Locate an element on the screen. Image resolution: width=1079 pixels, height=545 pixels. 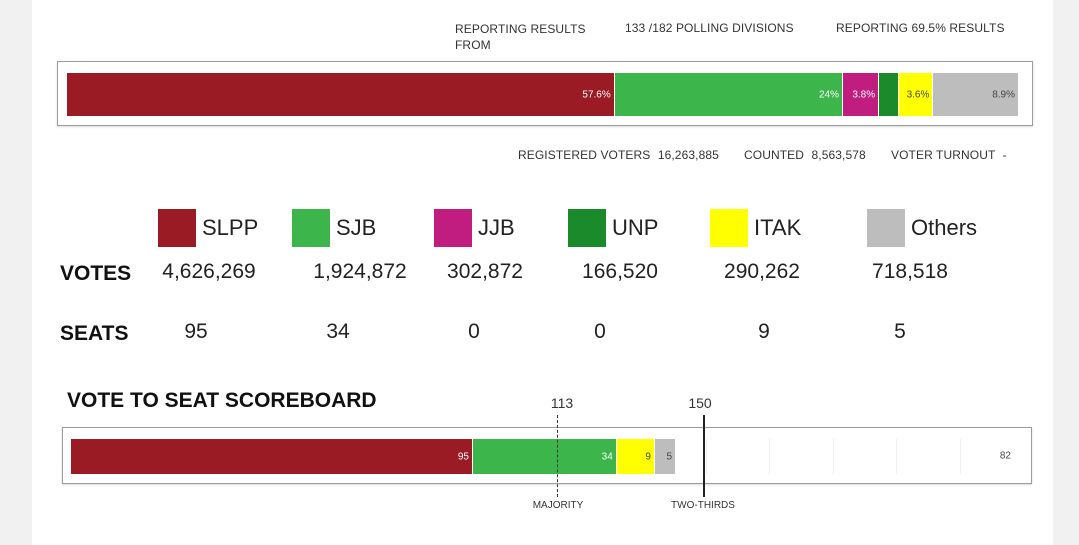
vote-share-segment-unp is located at coordinates (889, 94).